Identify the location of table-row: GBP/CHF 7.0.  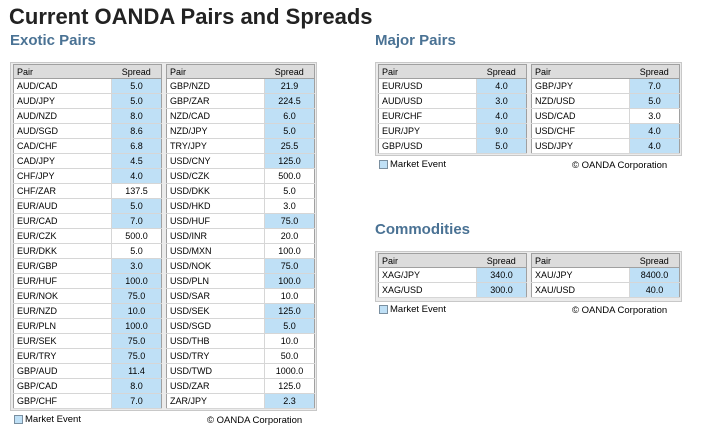
(87, 401).